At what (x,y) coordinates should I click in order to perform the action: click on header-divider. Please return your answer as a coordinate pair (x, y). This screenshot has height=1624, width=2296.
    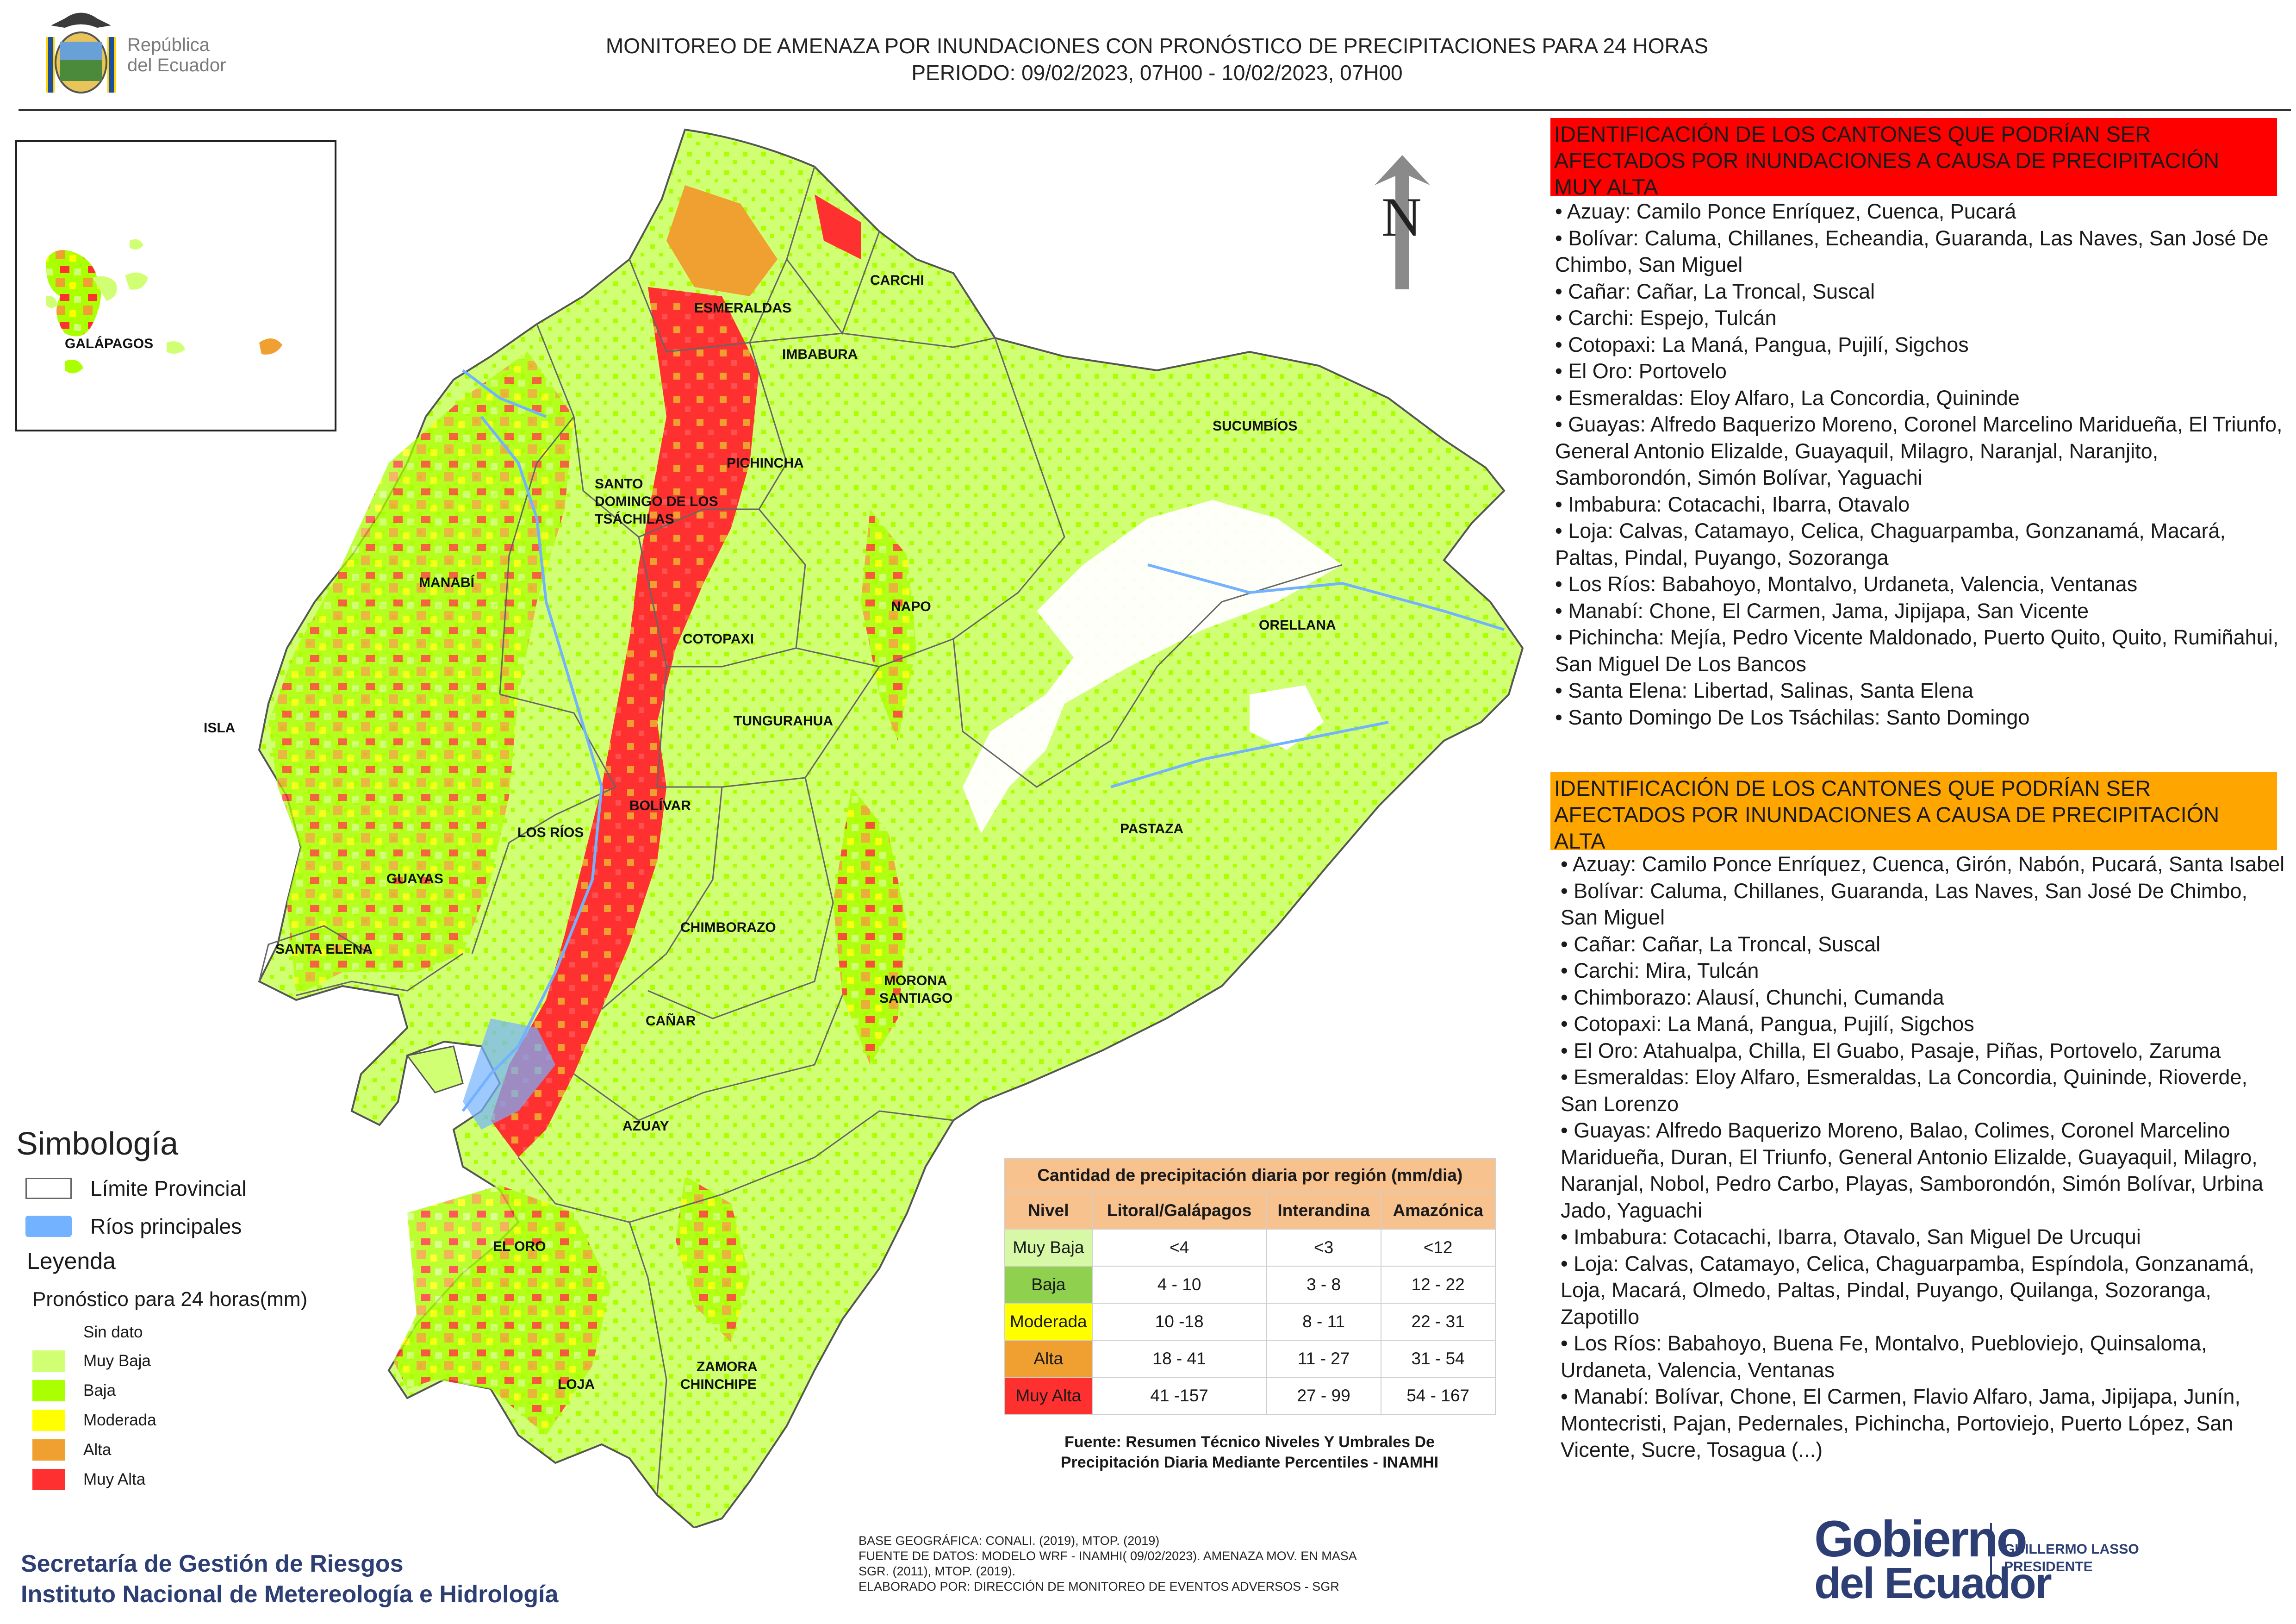
    Looking at the image, I should click on (1155, 110).